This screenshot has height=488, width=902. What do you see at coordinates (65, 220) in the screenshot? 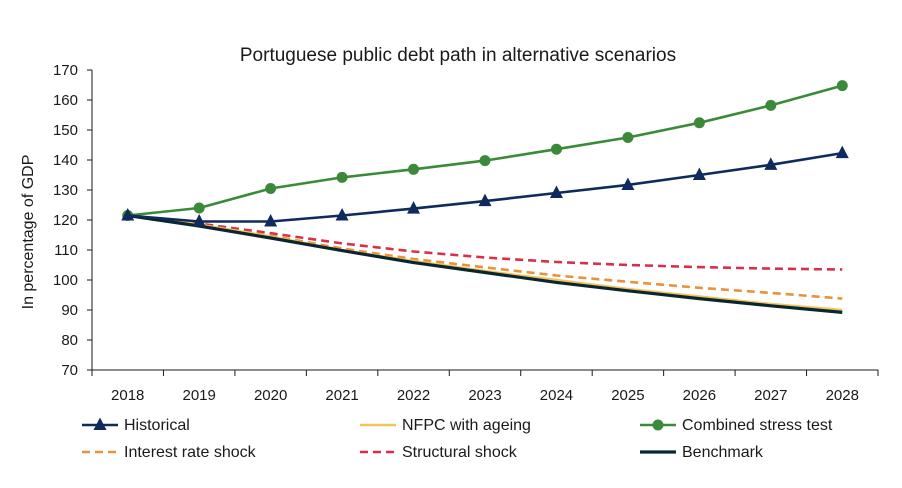
I see `y-tick-label: 120` at bounding box center [65, 220].